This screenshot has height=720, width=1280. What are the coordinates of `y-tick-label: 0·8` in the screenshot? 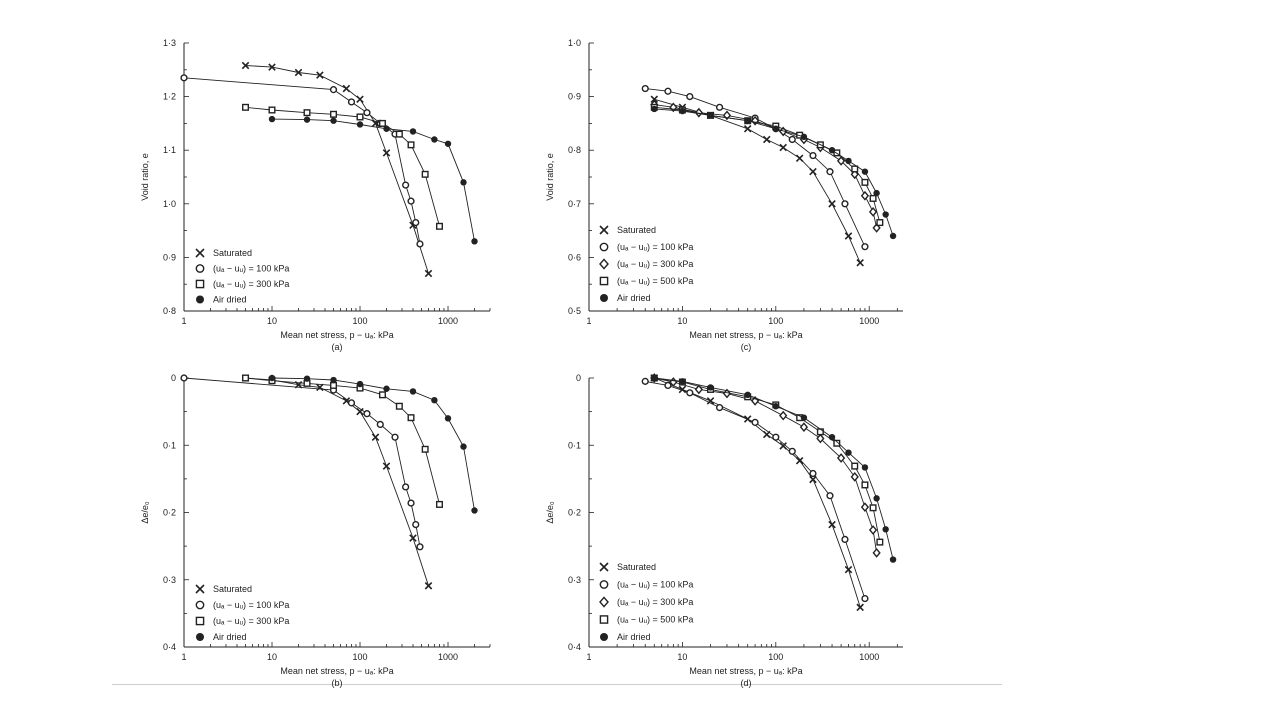 It's located at (574, 150).